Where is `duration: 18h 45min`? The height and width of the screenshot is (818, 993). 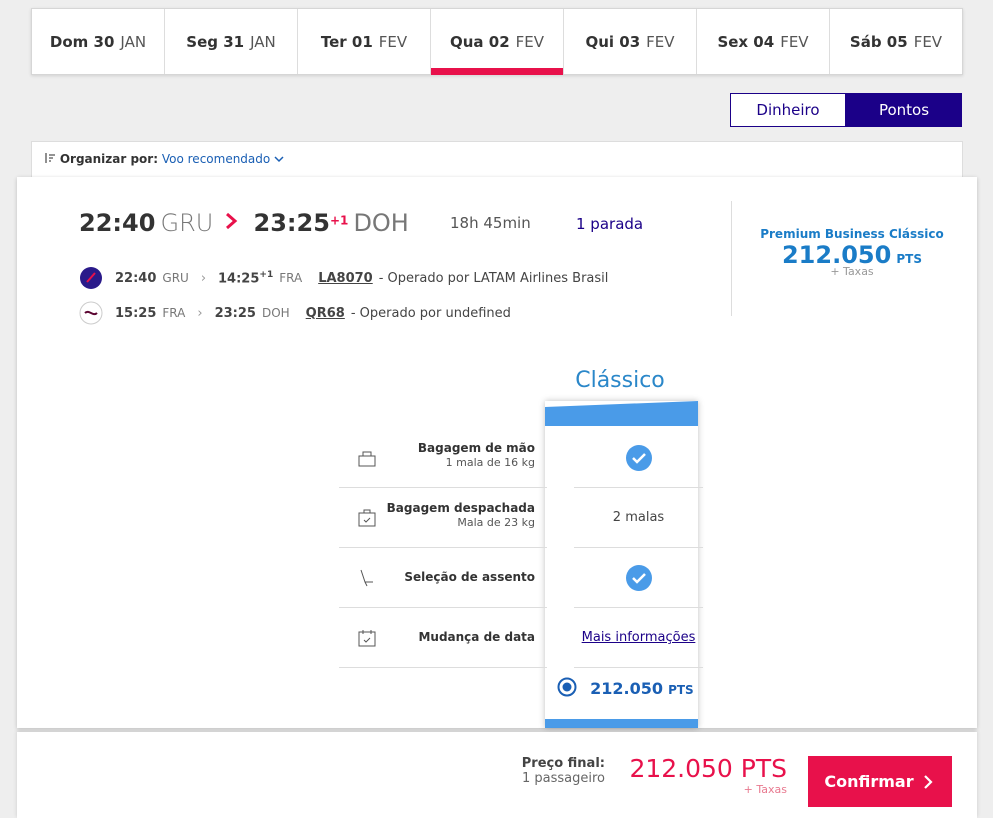 duration: 18h 45min is located at coordinates (490, 223).